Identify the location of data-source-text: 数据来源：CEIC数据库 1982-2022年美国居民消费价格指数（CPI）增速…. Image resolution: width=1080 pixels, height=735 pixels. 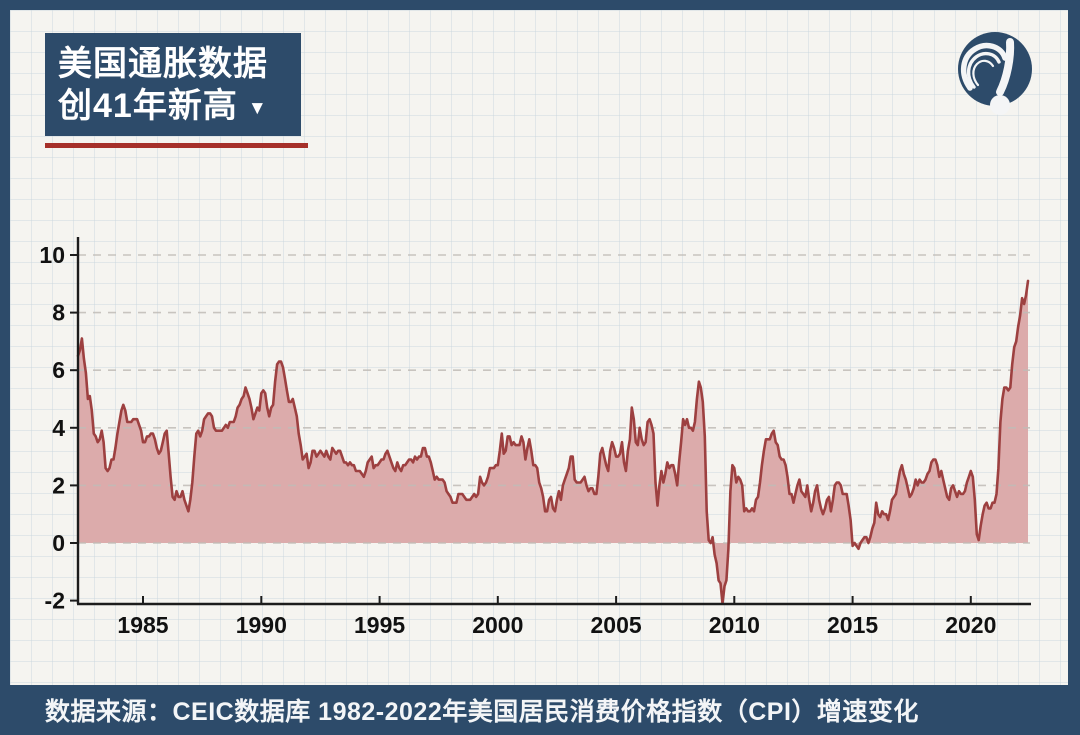
(482, 712).